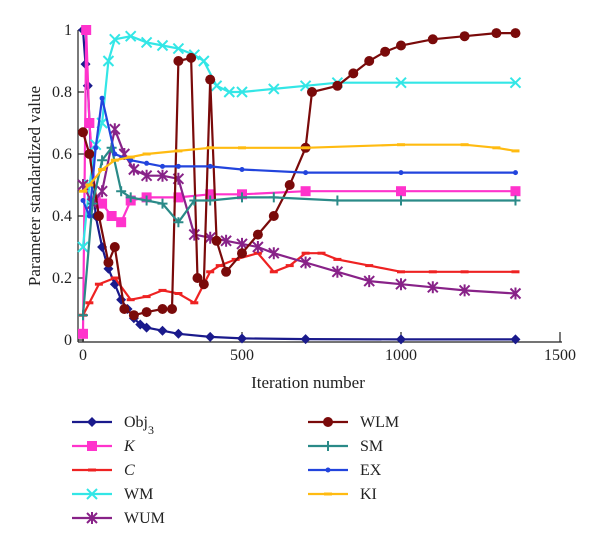  Describe the element at coordinates (113, 425) in the screenshot. I see `legend-item-obj: Obj3` at that location.